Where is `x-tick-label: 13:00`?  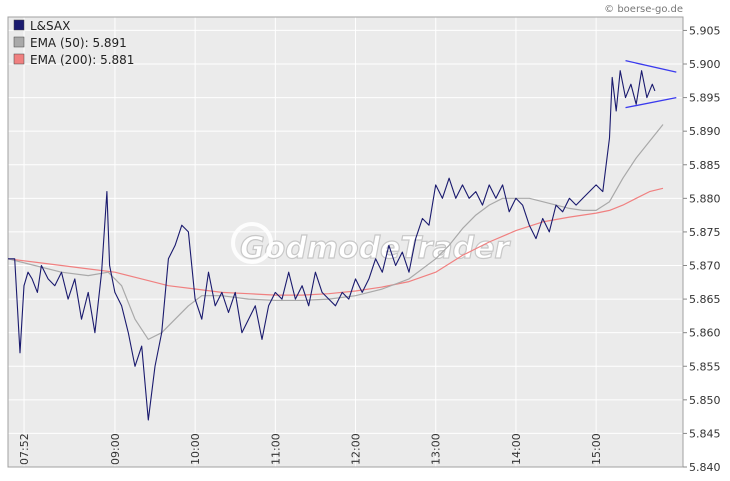
x-tick-label: 13:00 is located at coordinates (436, 449).